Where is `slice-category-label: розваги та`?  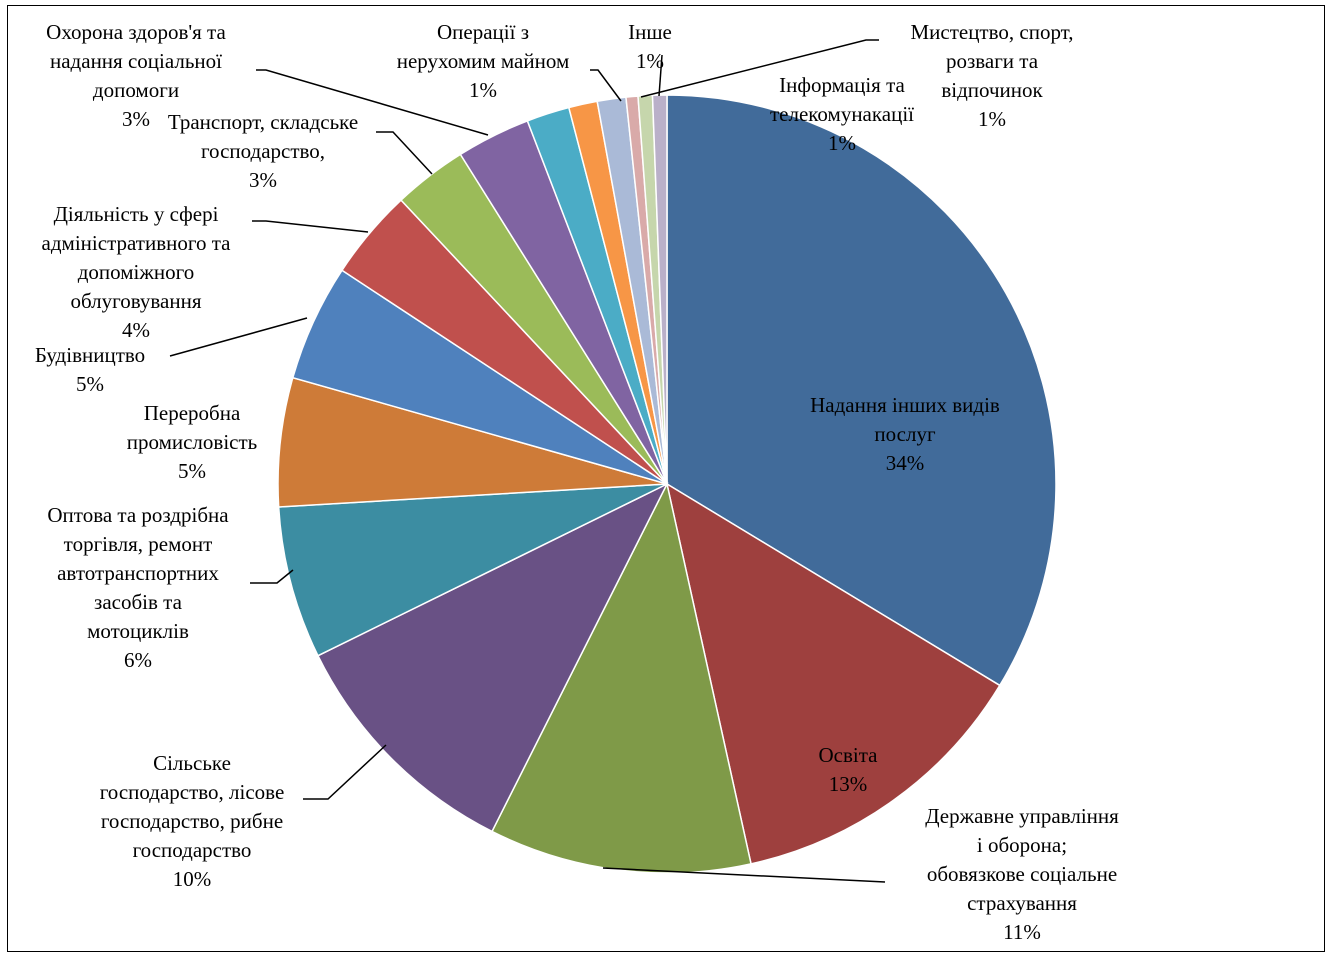 slice-category-label: розваги та is located at coordinates (992, 61).